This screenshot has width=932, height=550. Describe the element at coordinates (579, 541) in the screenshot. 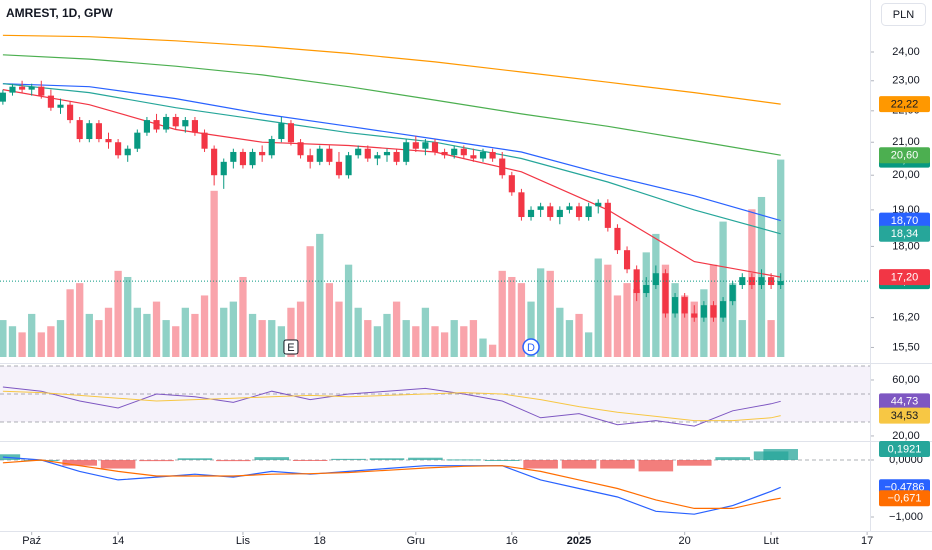

I see `x-tick-label: 2025` at that location.